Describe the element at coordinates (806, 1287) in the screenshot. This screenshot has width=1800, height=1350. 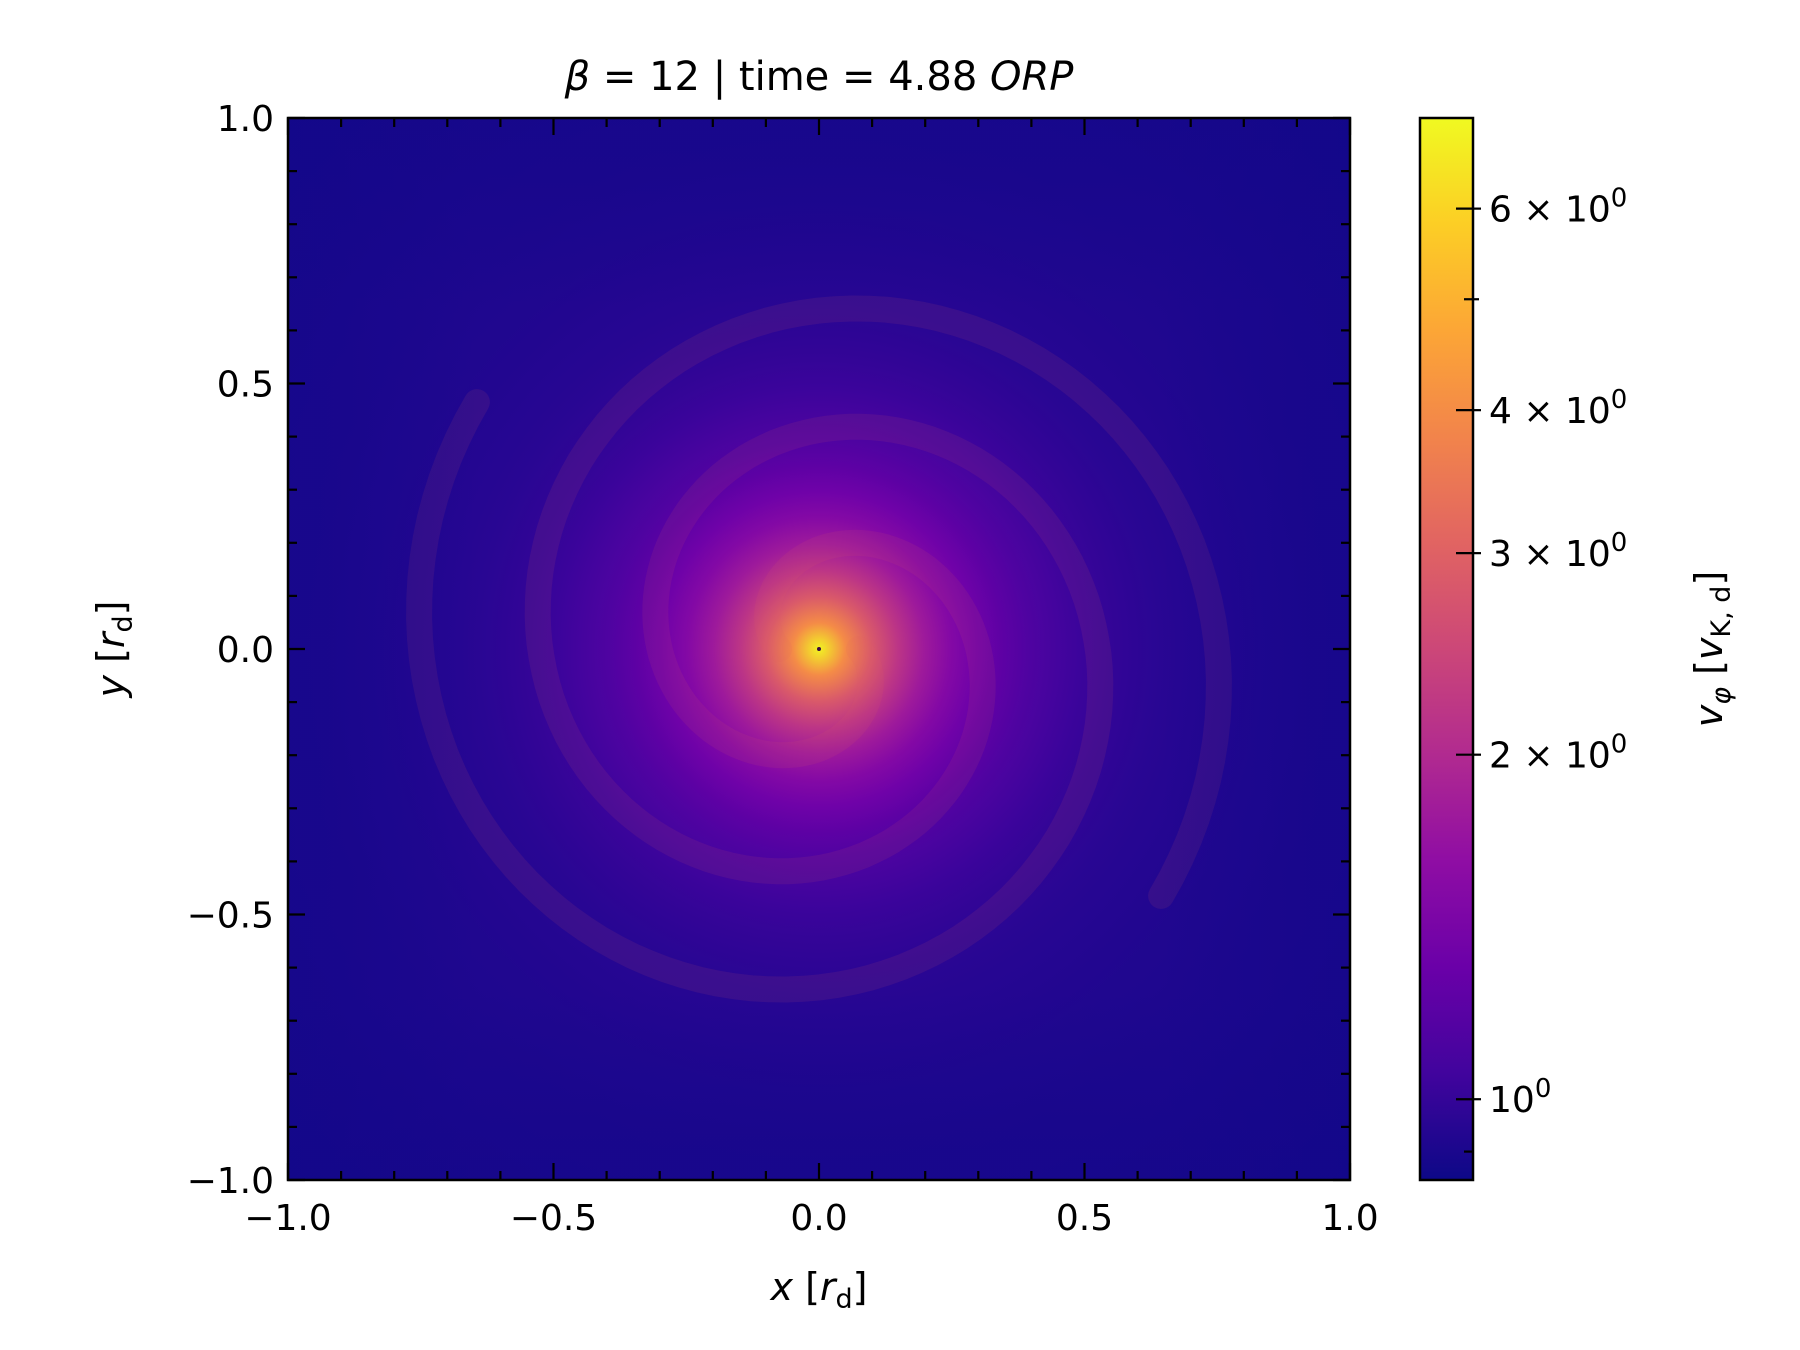
I see `x-axis-open: [` at that location.